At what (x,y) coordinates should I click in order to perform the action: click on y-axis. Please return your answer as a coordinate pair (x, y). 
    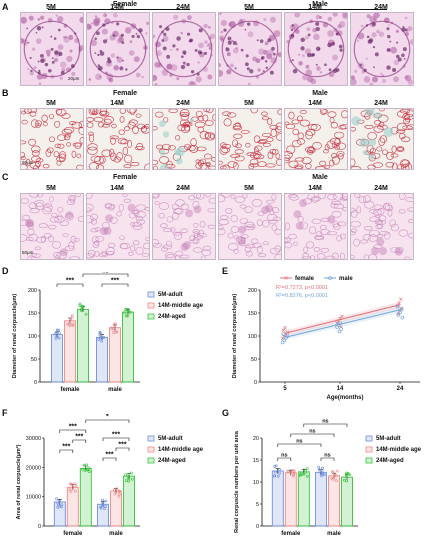
    Looking at the image, I should click on (43, 482).